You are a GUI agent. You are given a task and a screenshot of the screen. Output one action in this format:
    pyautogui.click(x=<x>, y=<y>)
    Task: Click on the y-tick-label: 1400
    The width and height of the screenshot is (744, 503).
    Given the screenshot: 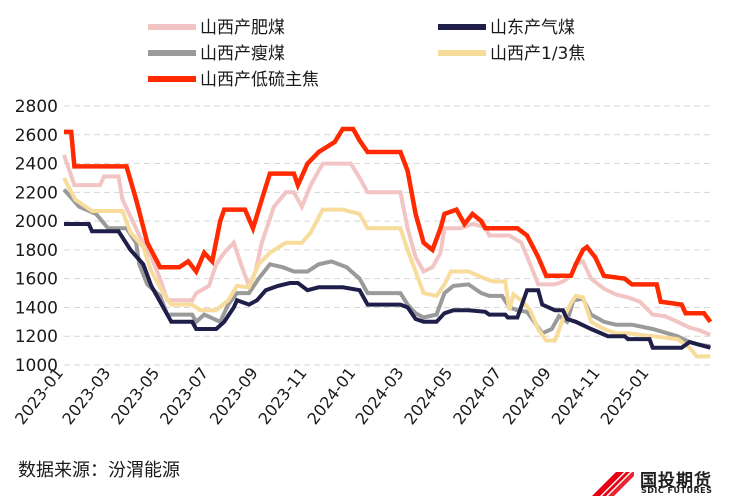 What is the action you would take?
    pyautogui.click(x=36, y=308)
    